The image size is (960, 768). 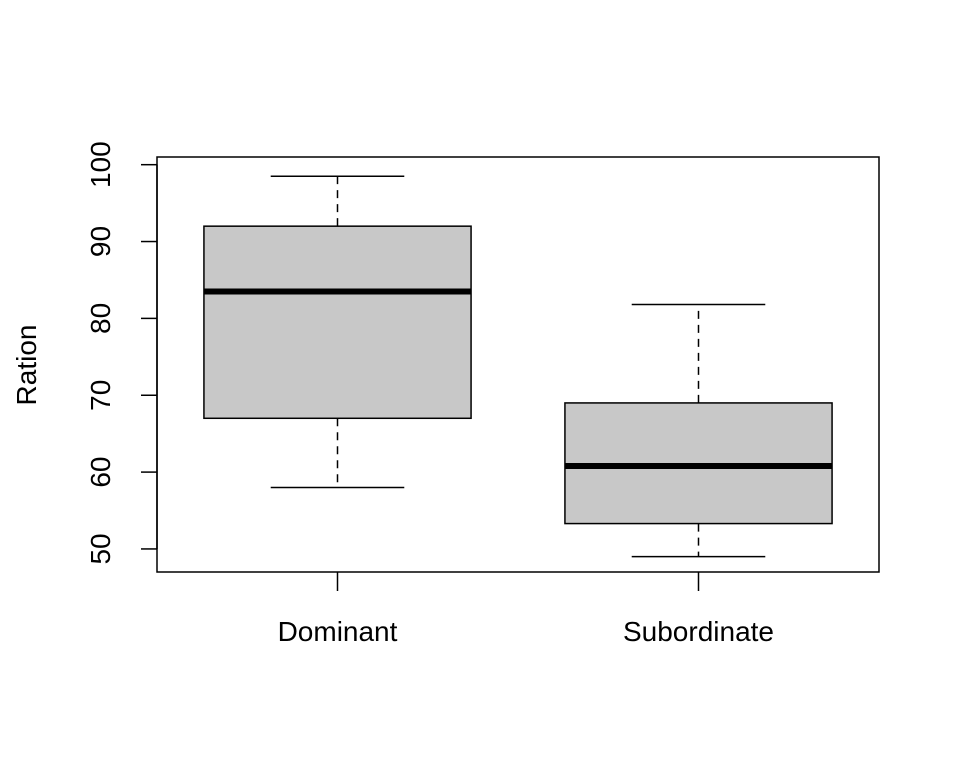 What do you see at coordinates (100, 164) in the screenshot?
I see `y-tick-label: 100` at bounding box center [100, 164].